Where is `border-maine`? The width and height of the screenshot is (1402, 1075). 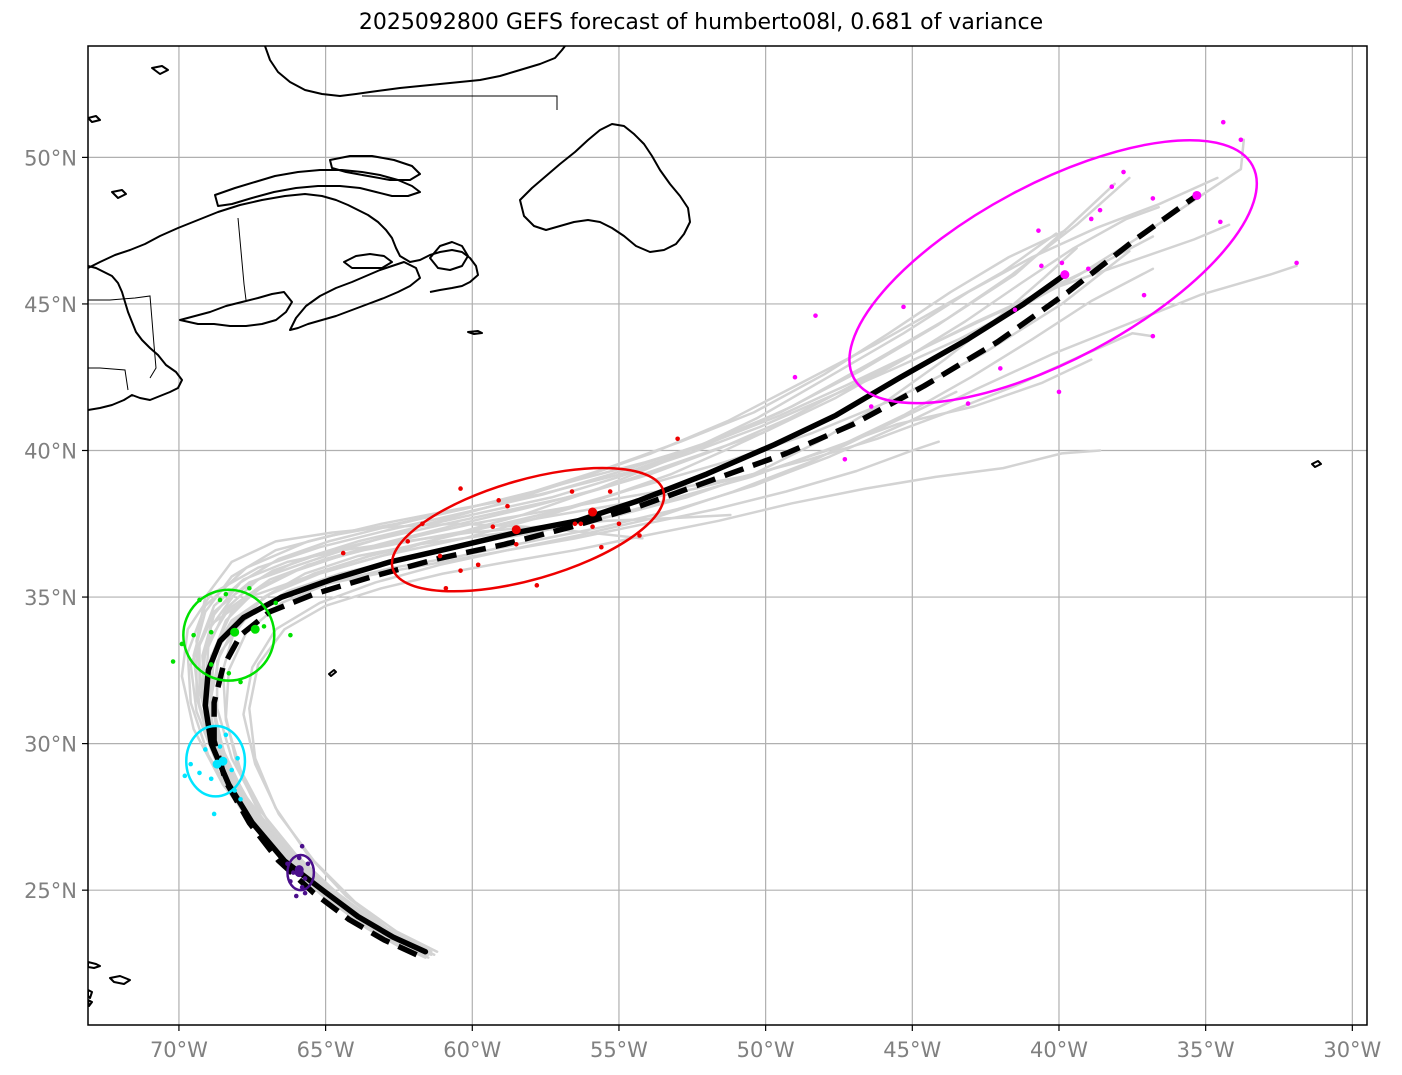
border-maine is located at coordinates (108, 379).